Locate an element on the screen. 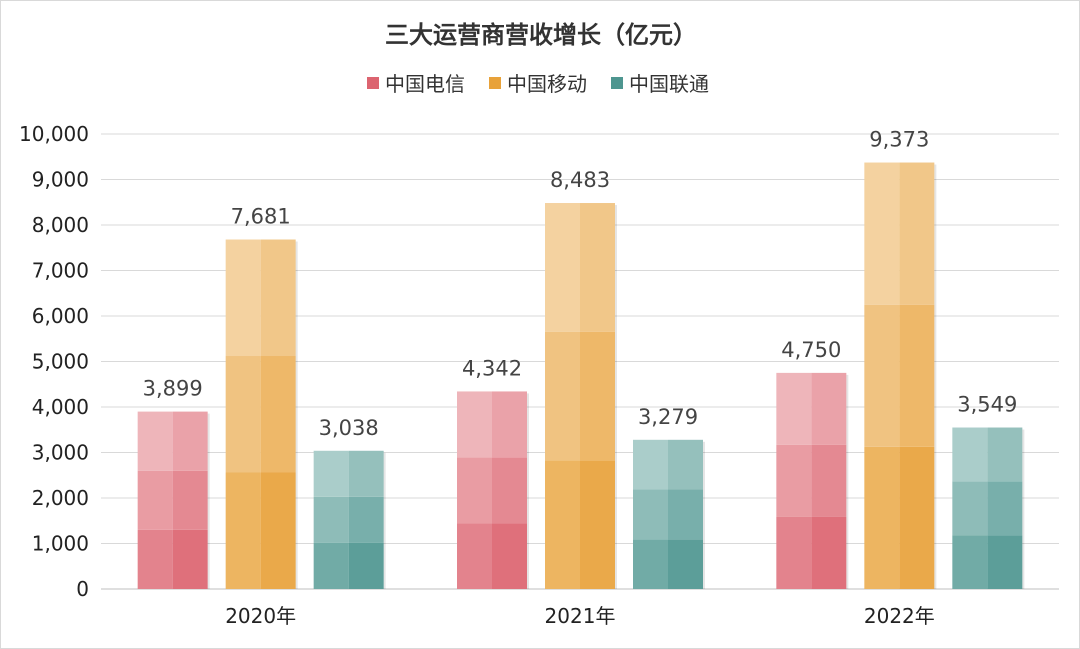 This screenshot has height=649, width=1080. legend-label-unicom: 中国联通 is located at coordinates (669, 84).